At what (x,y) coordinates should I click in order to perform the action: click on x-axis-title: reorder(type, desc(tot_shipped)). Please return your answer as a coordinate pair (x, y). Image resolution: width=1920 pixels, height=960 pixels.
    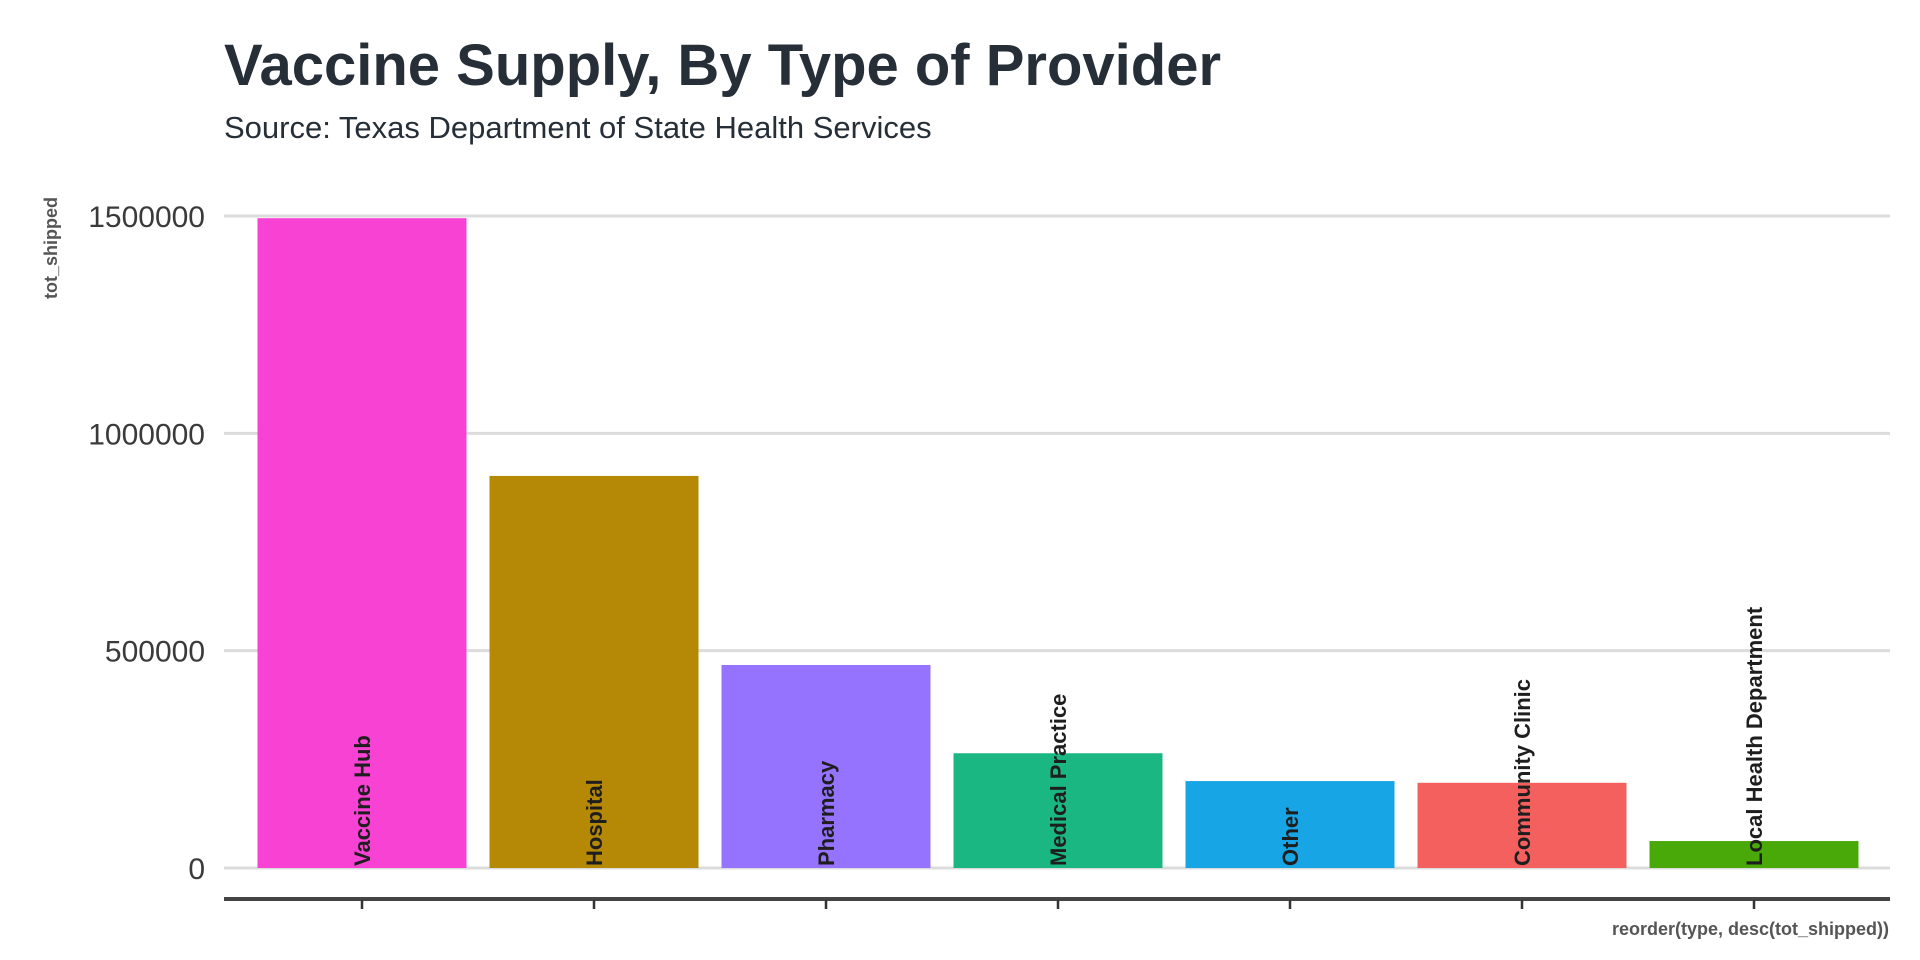
    Looking at the image, I should click on (1750, 929).